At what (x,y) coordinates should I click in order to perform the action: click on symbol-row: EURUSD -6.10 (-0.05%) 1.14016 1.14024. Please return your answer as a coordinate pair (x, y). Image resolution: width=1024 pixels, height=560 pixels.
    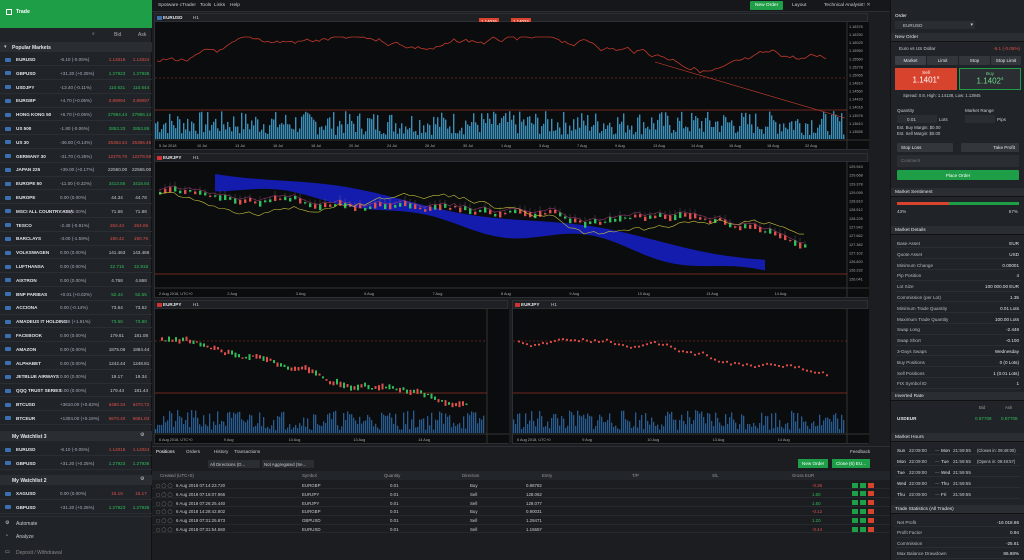
    Looking at the image, I should click on (76, 60).